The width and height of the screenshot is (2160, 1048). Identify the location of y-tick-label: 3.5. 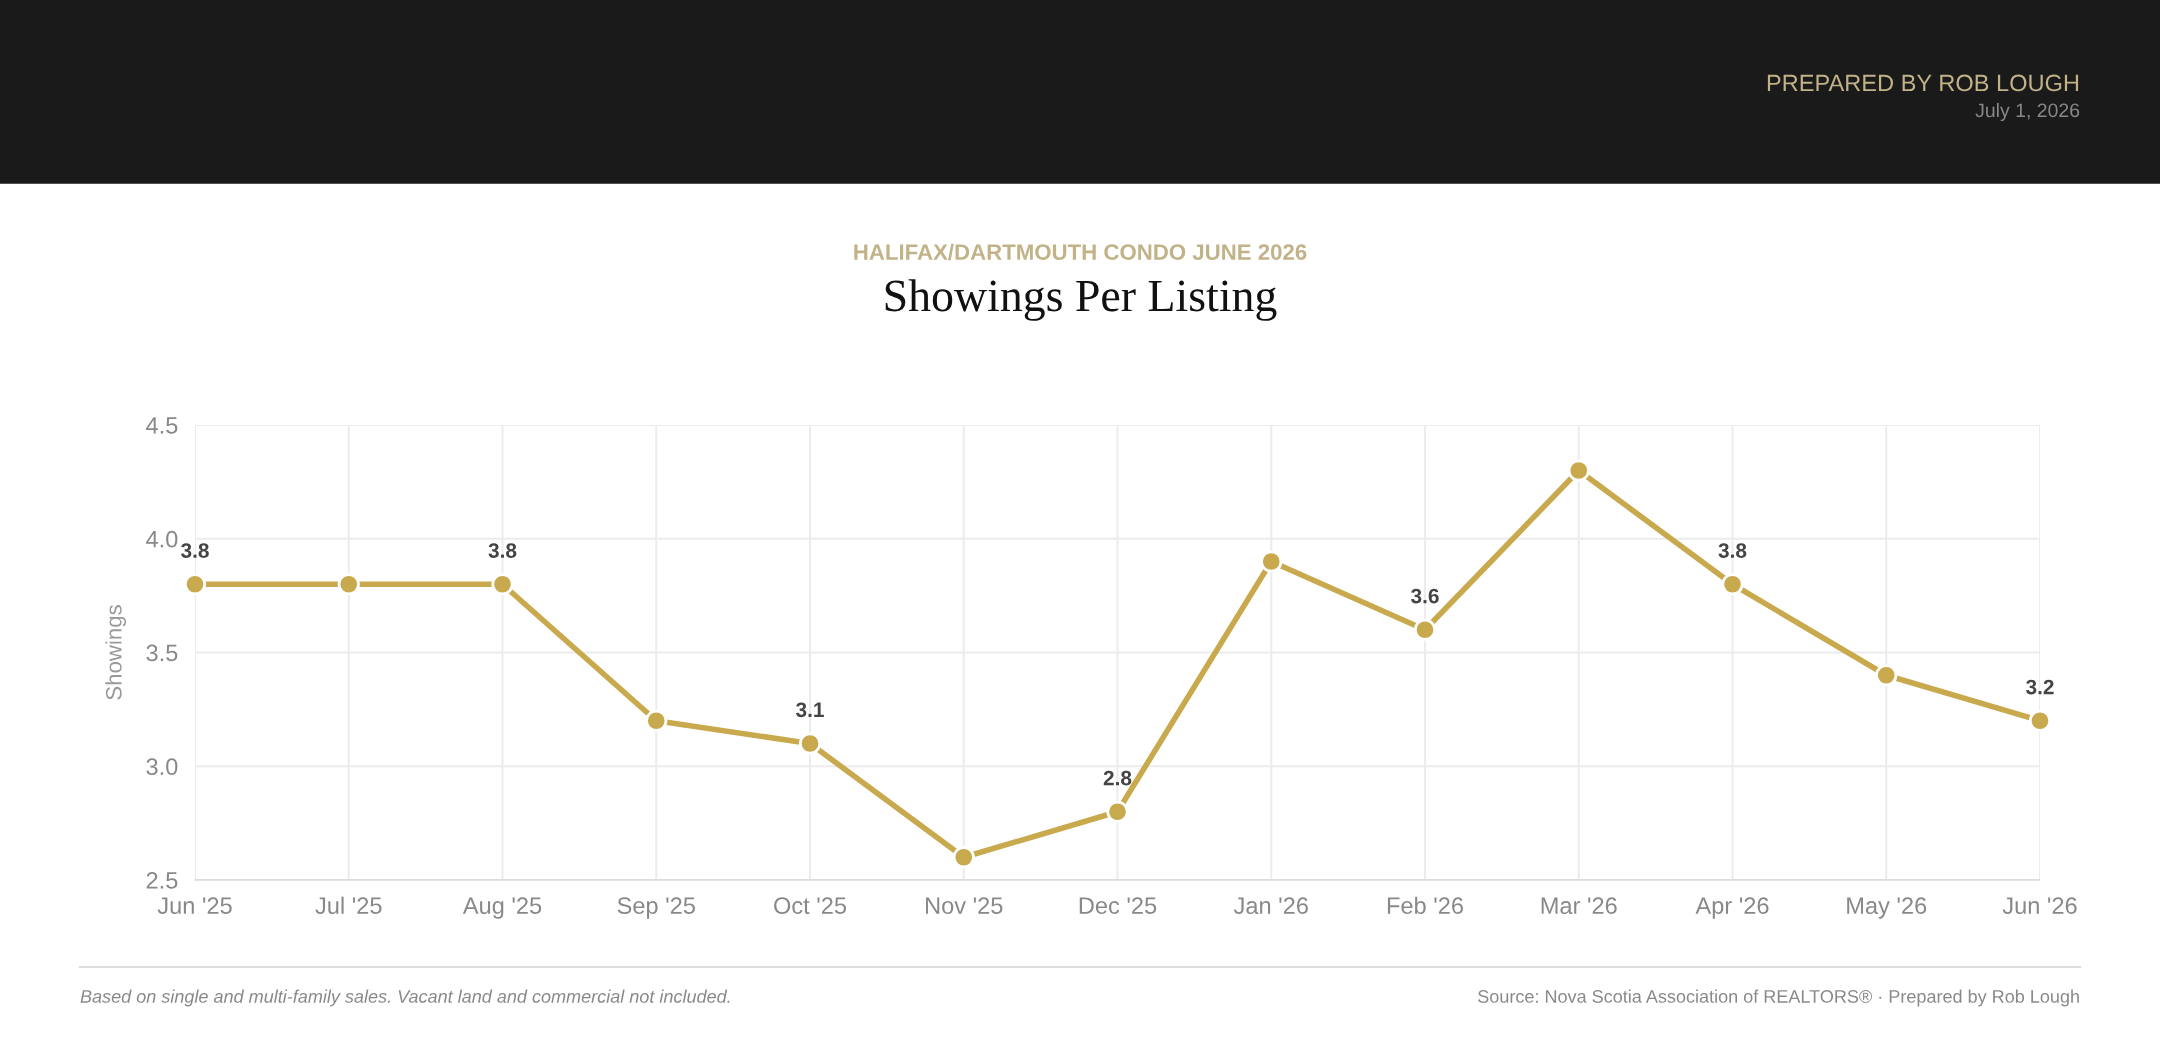
(162, 653).